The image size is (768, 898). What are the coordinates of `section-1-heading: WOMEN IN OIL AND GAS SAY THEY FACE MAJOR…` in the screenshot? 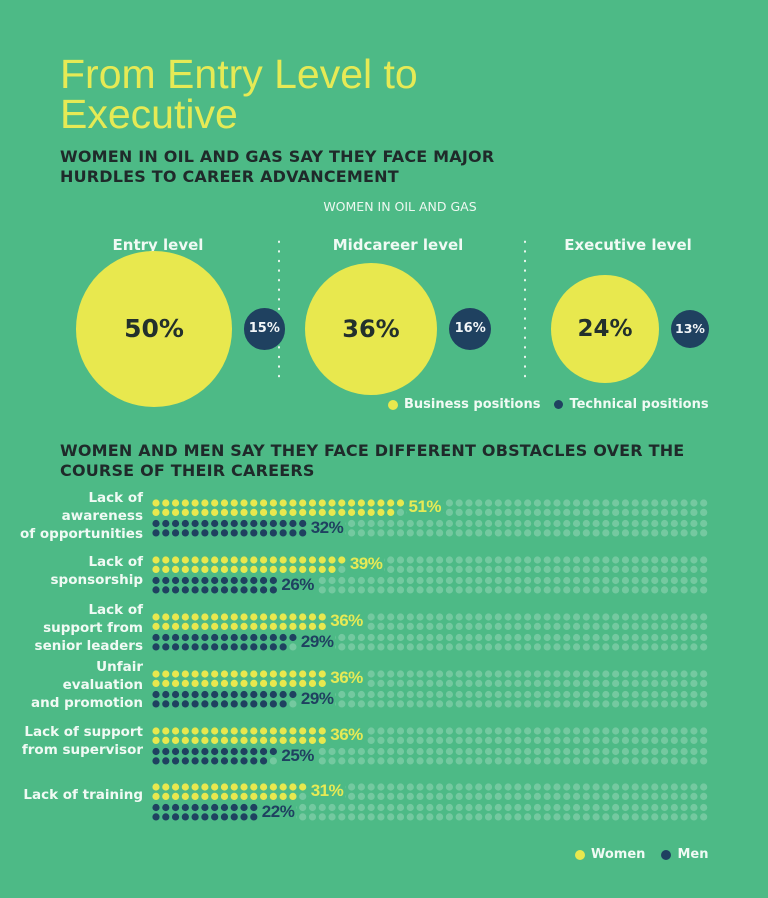 It's located at (277, 166).